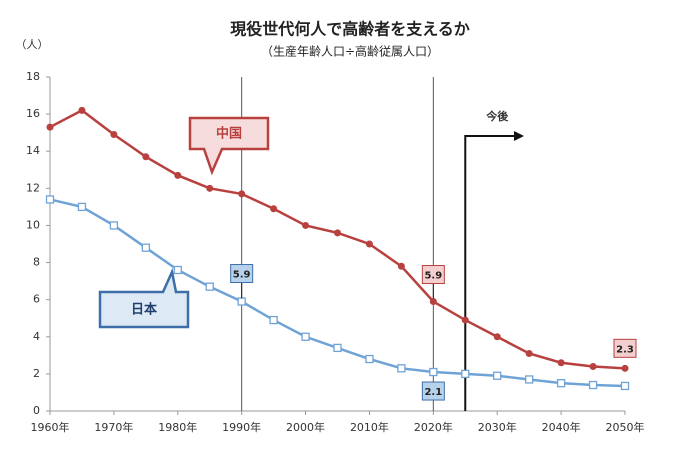  Describe the element at coordinates (625, 427) in the screenshot. I see `x-tick-label: 2050年` at that location.